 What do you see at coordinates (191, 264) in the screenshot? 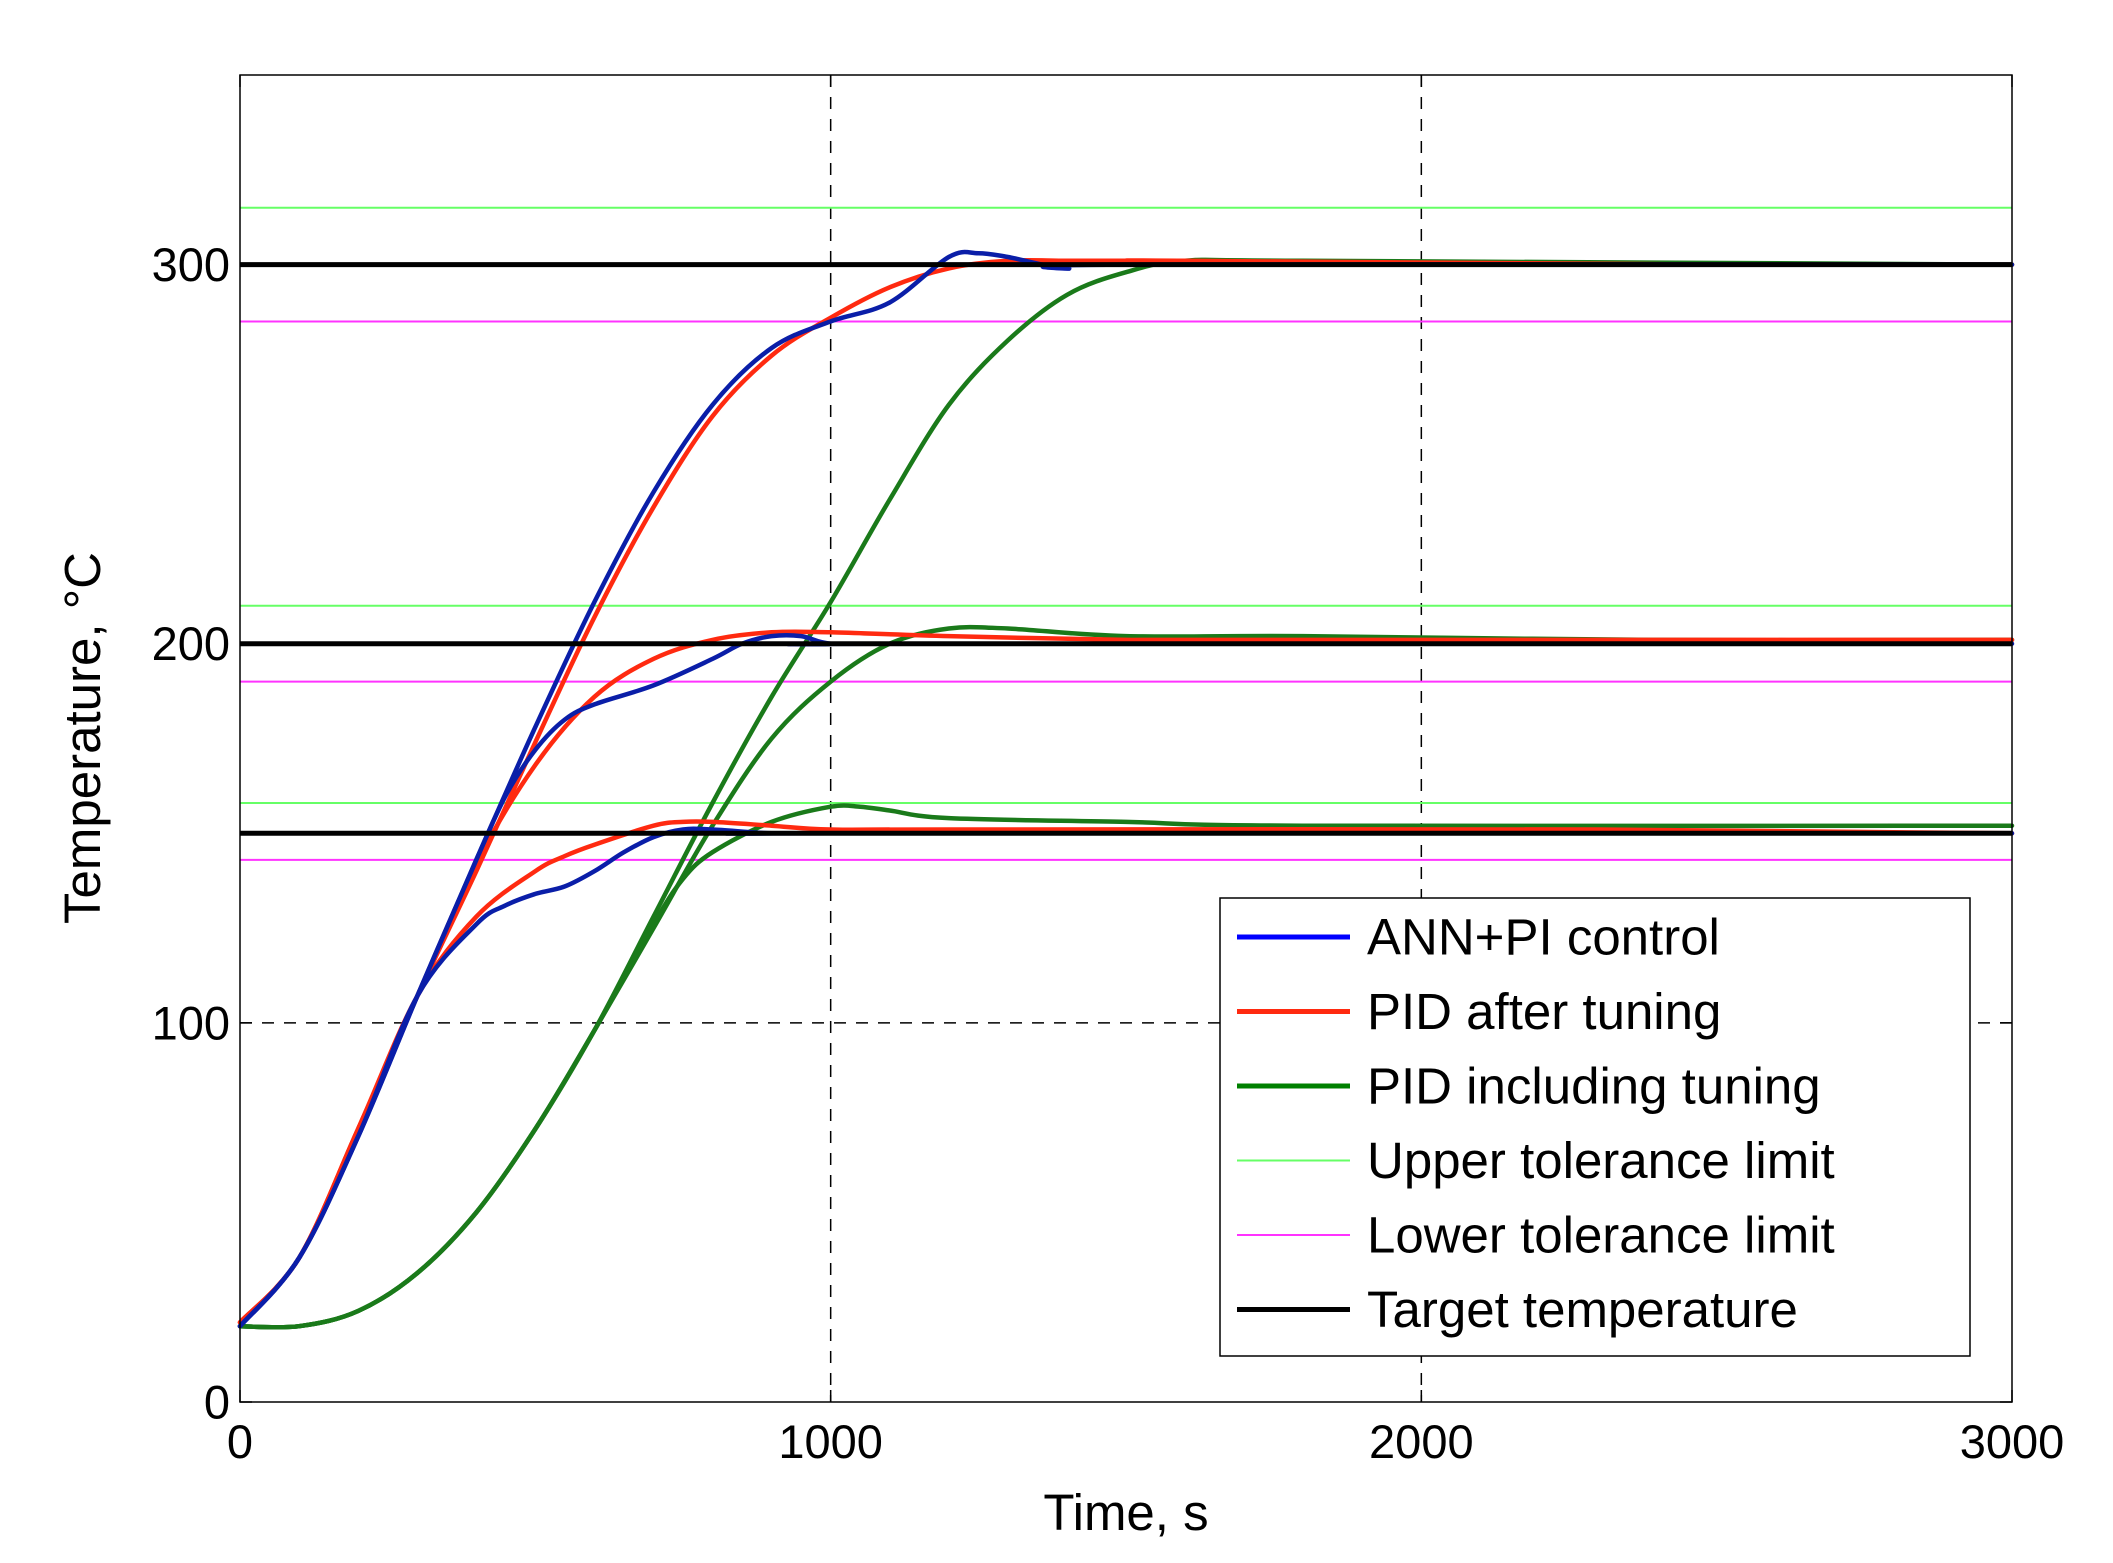
I see `y-tick-label-300: 300` at bounding box center [191, 264].